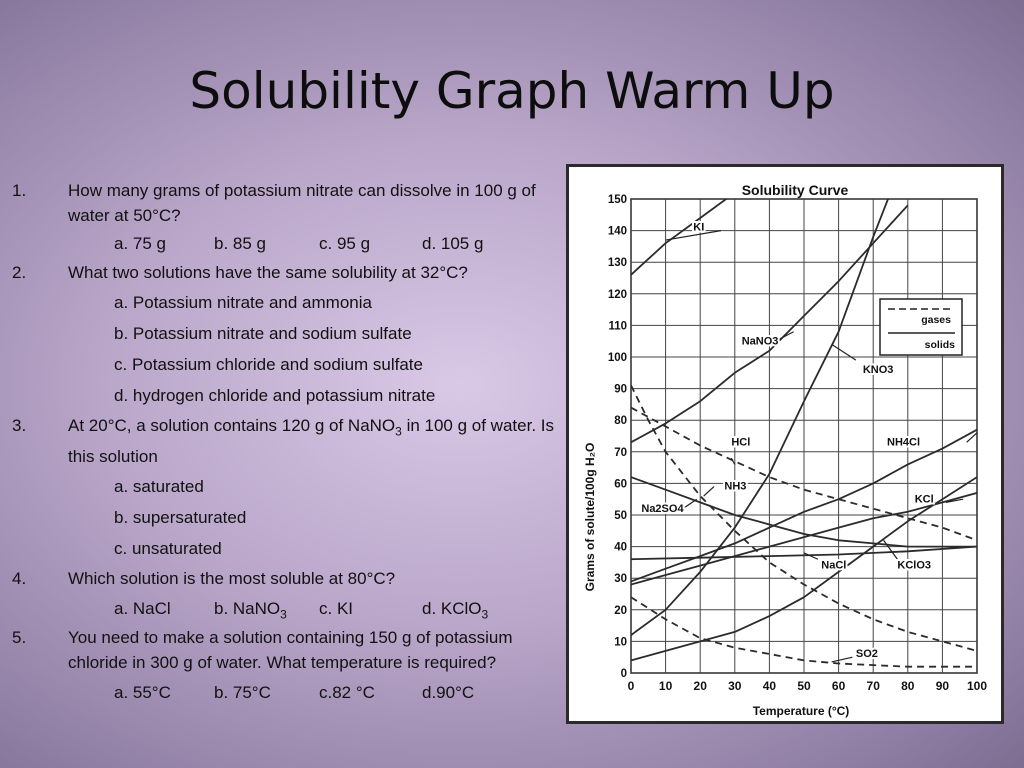 The width and height of the screenshot is (1024, 768). What do you see at coordinates (345, 243) in the screenshot?
I see `option-c: c. 95 g` at bounding box center [345, 243].